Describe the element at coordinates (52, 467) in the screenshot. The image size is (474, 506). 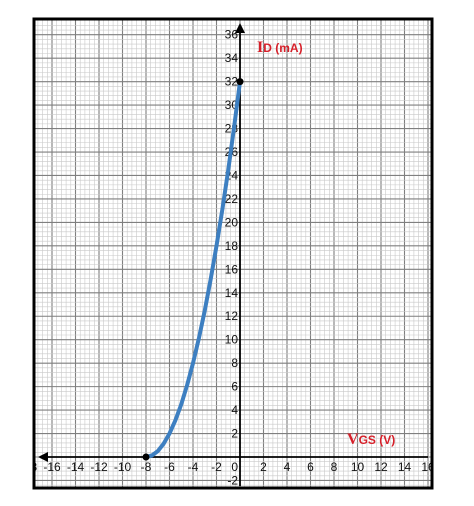
I see `x-tick-label: -16` at that location.